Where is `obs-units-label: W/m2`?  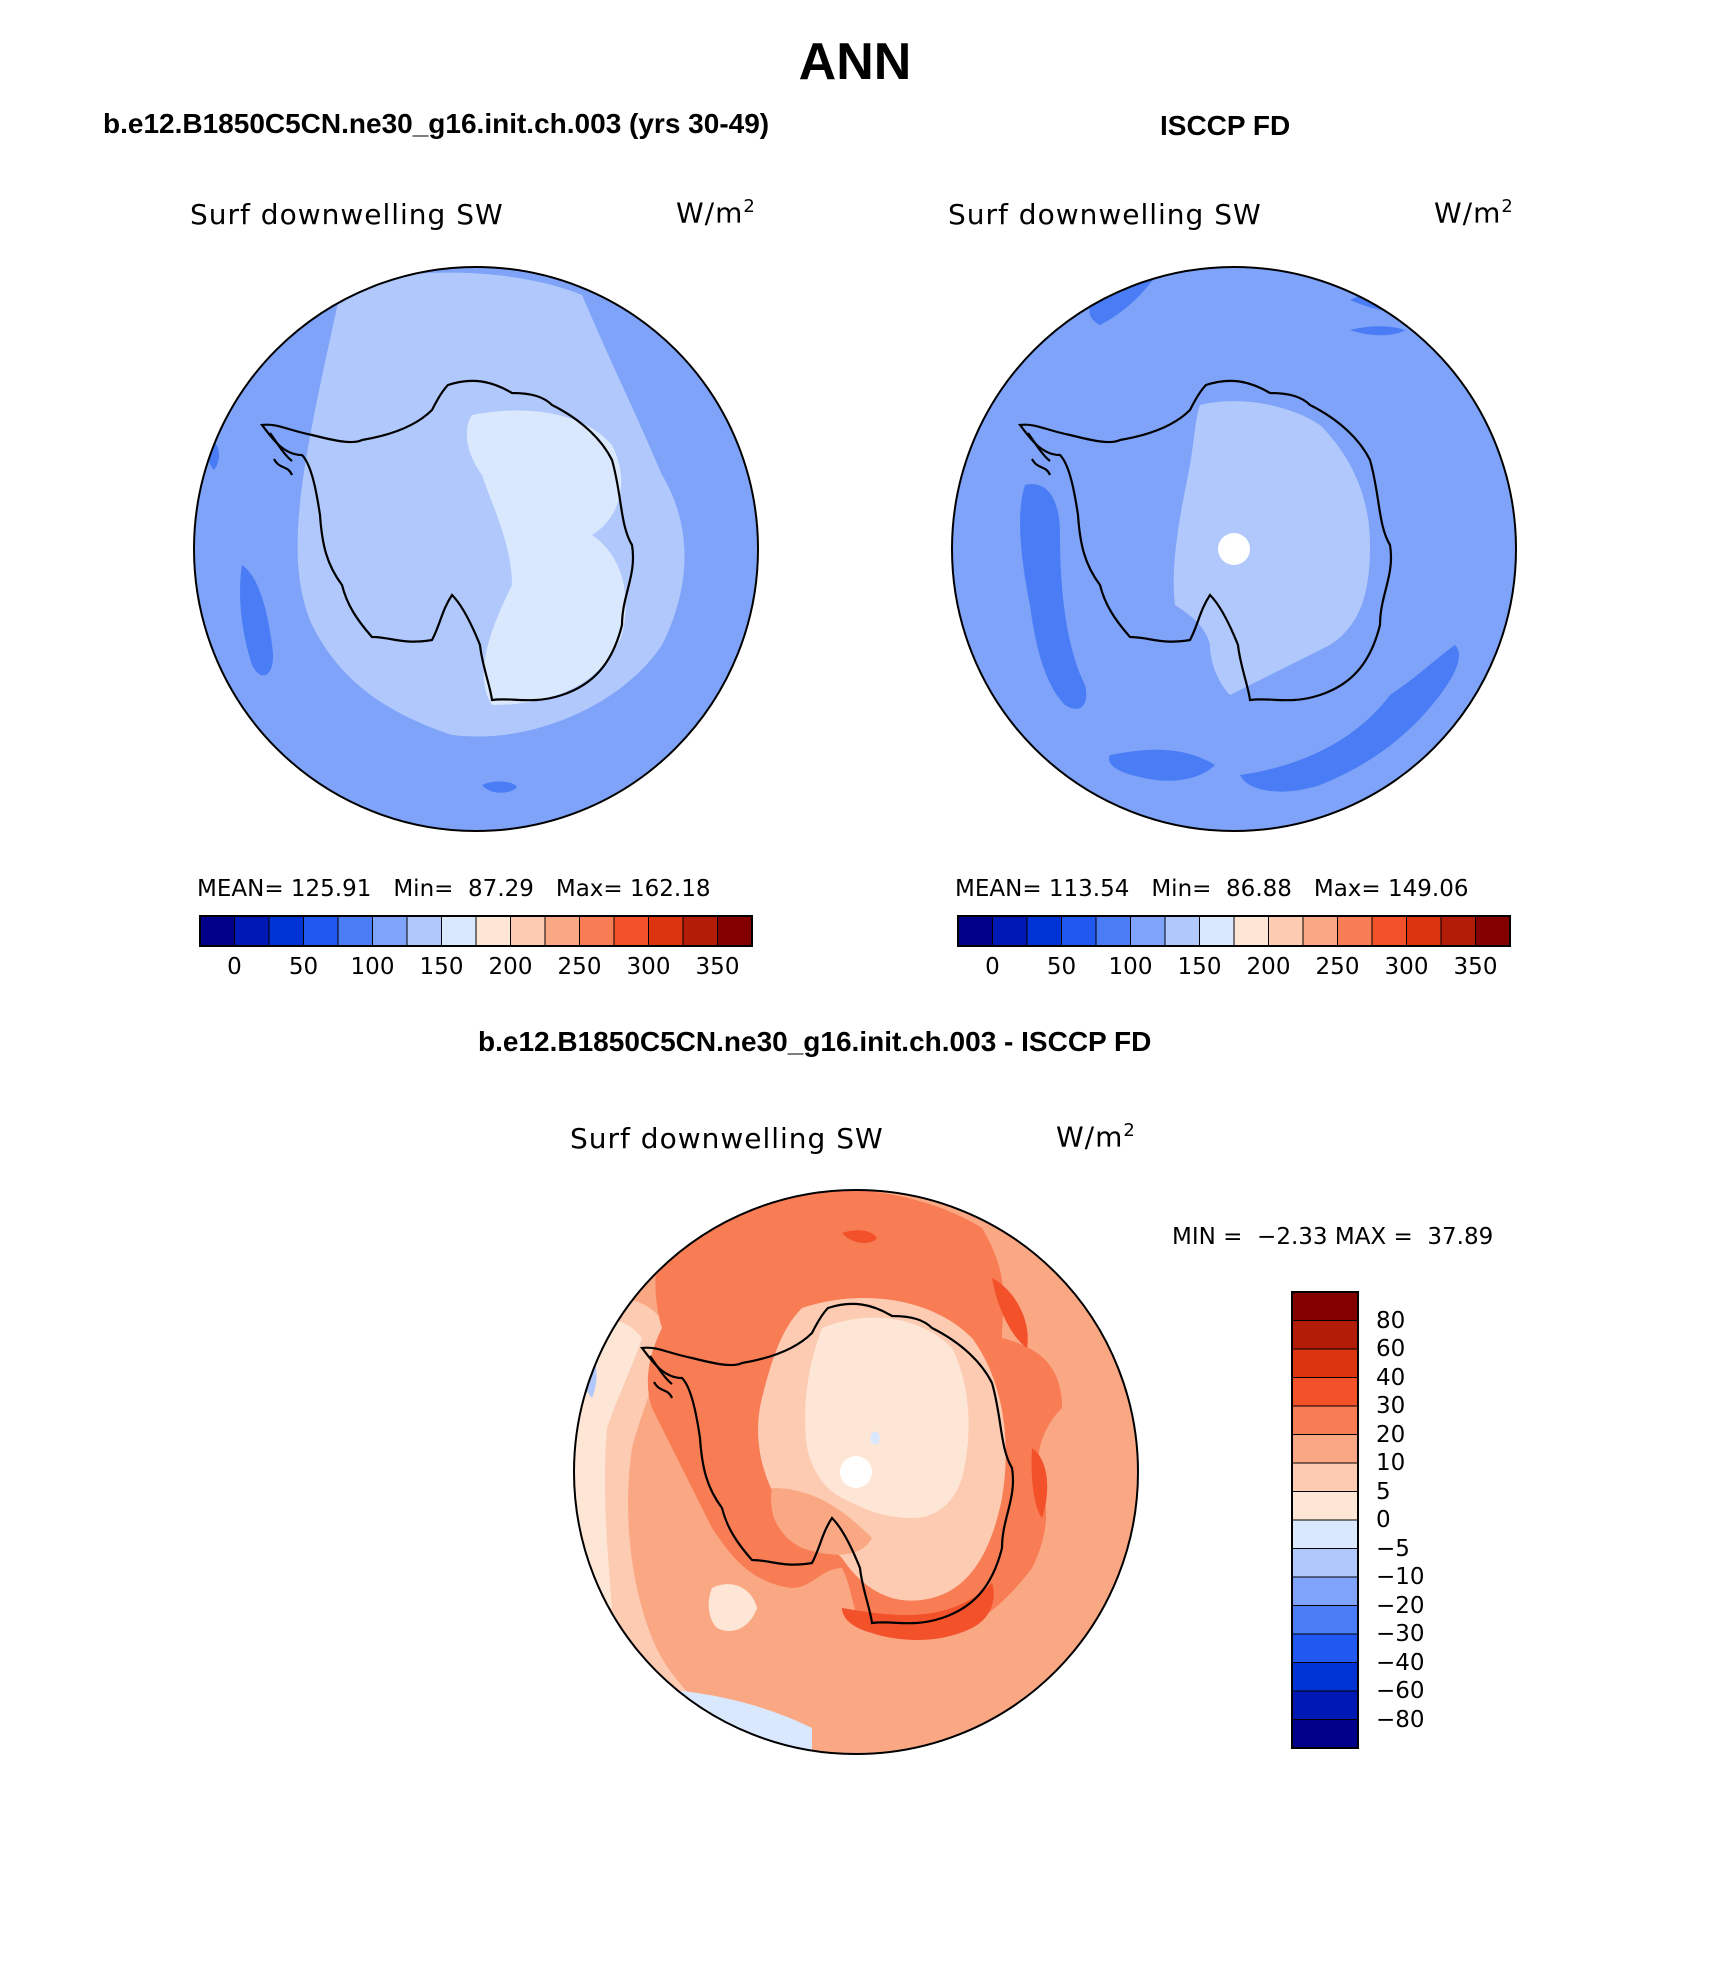
obs-units-label: W/m2 is located at coordinates (1474, 213).